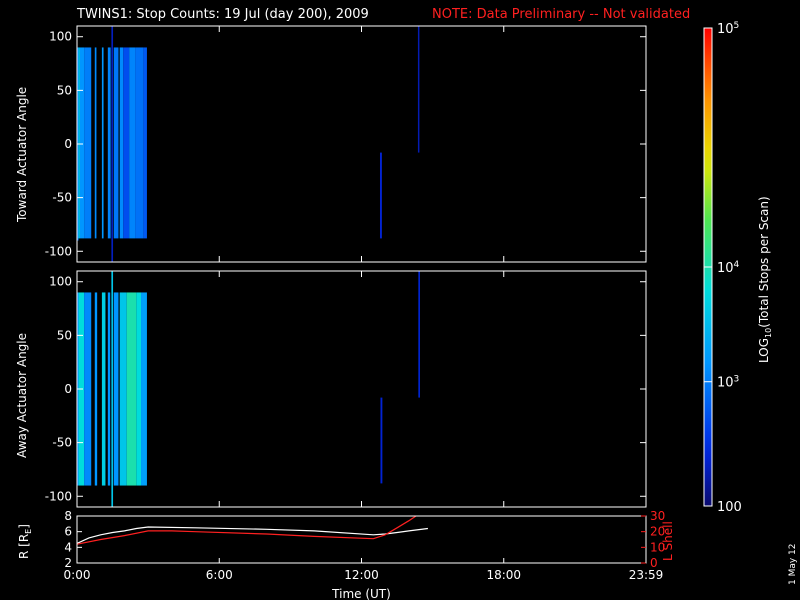 The image size is (800, 600). I want to click on colorbar-tick-label: 10⁴, so click(728, 268).